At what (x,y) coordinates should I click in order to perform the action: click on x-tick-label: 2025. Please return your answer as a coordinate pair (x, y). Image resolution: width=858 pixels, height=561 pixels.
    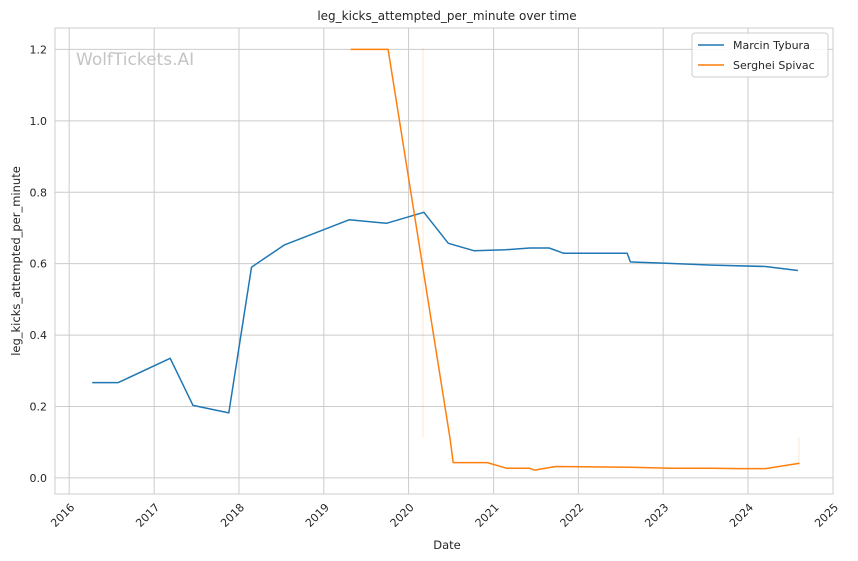
    Looking at the image, I should click on (826, 515).